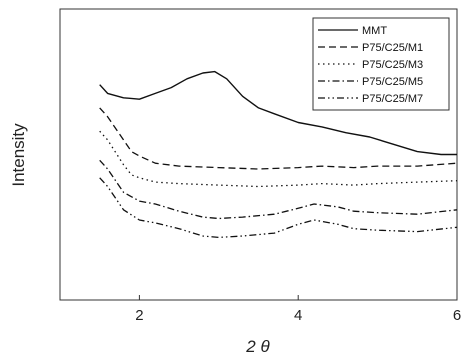  I want to click on y-axis-title: Intensity, so click(18, 155).